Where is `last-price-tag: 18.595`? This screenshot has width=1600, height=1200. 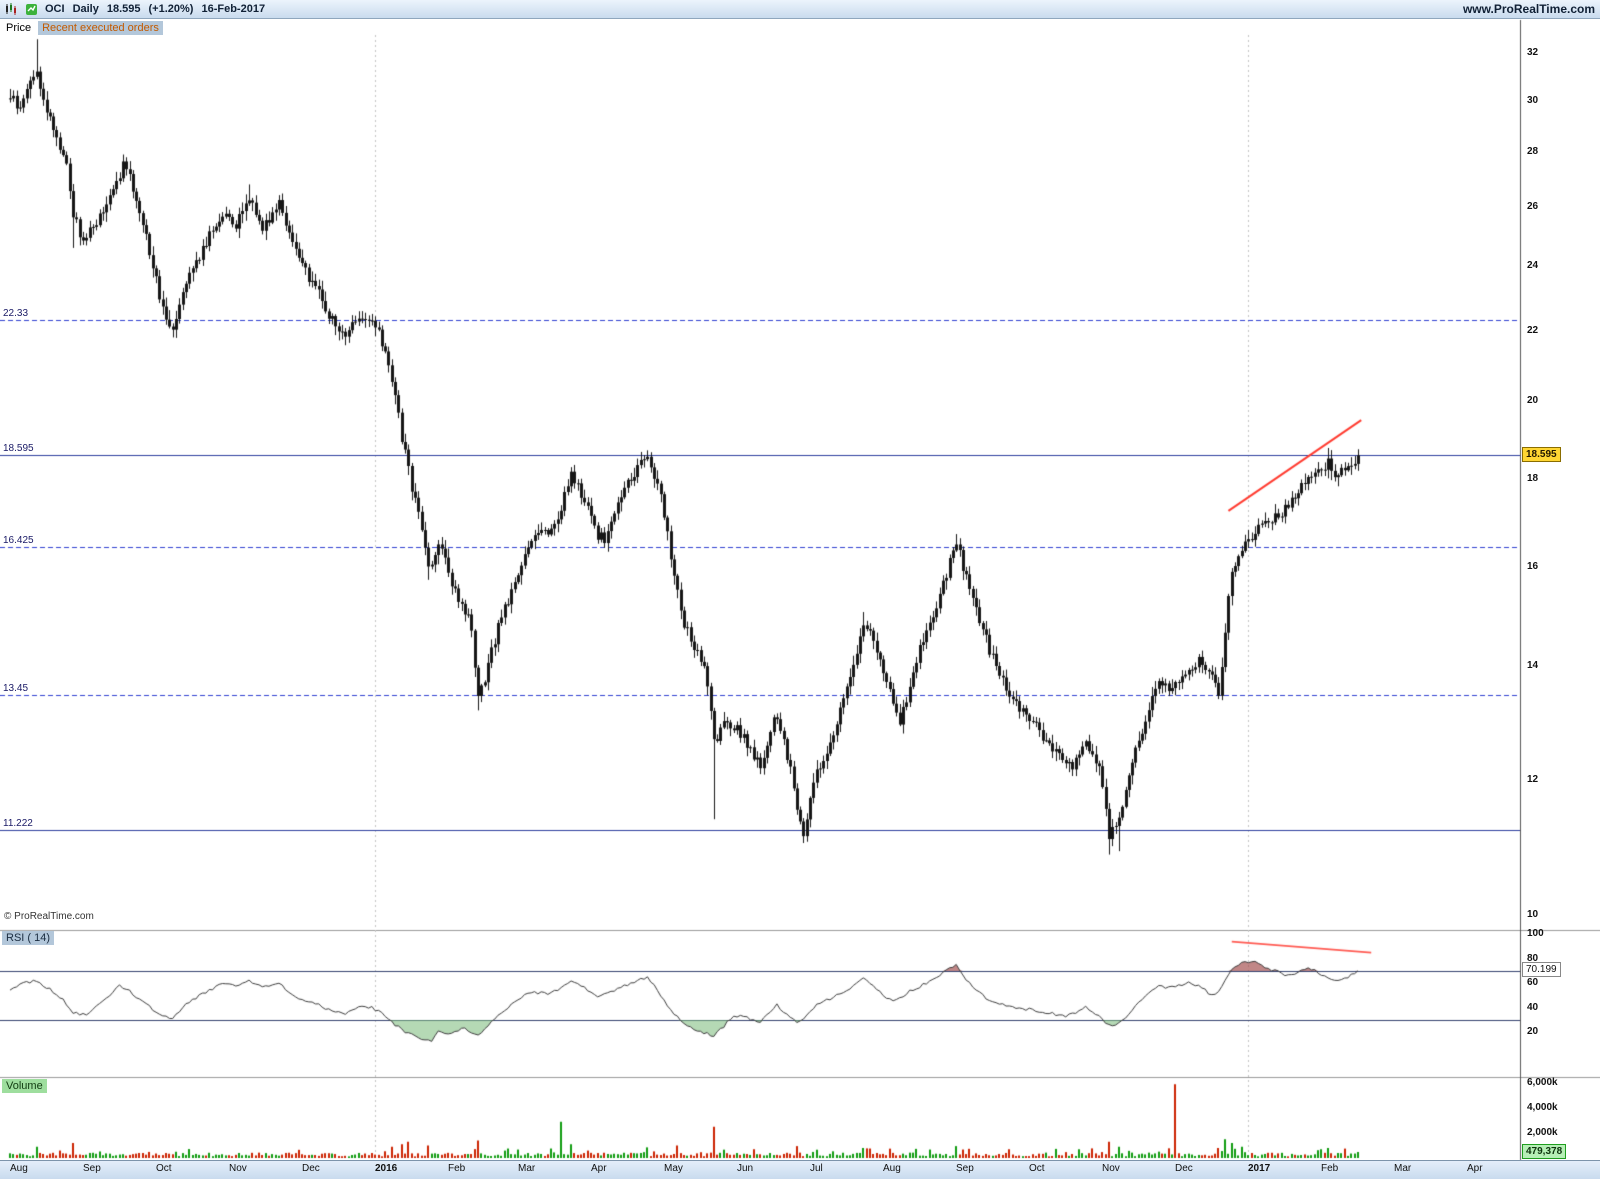 last-price-tag: 18.595 is located at coordinates (1541, 454).